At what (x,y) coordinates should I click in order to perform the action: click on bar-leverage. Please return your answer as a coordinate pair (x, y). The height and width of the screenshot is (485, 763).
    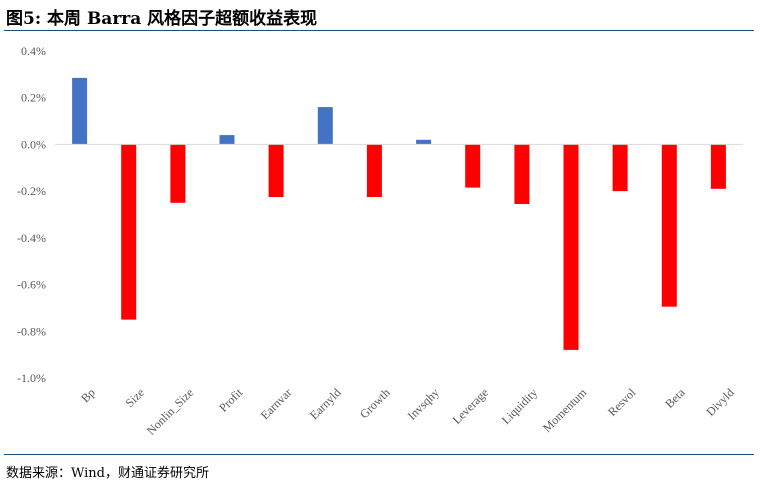
    Looking at the image, I should click on (473, 166).